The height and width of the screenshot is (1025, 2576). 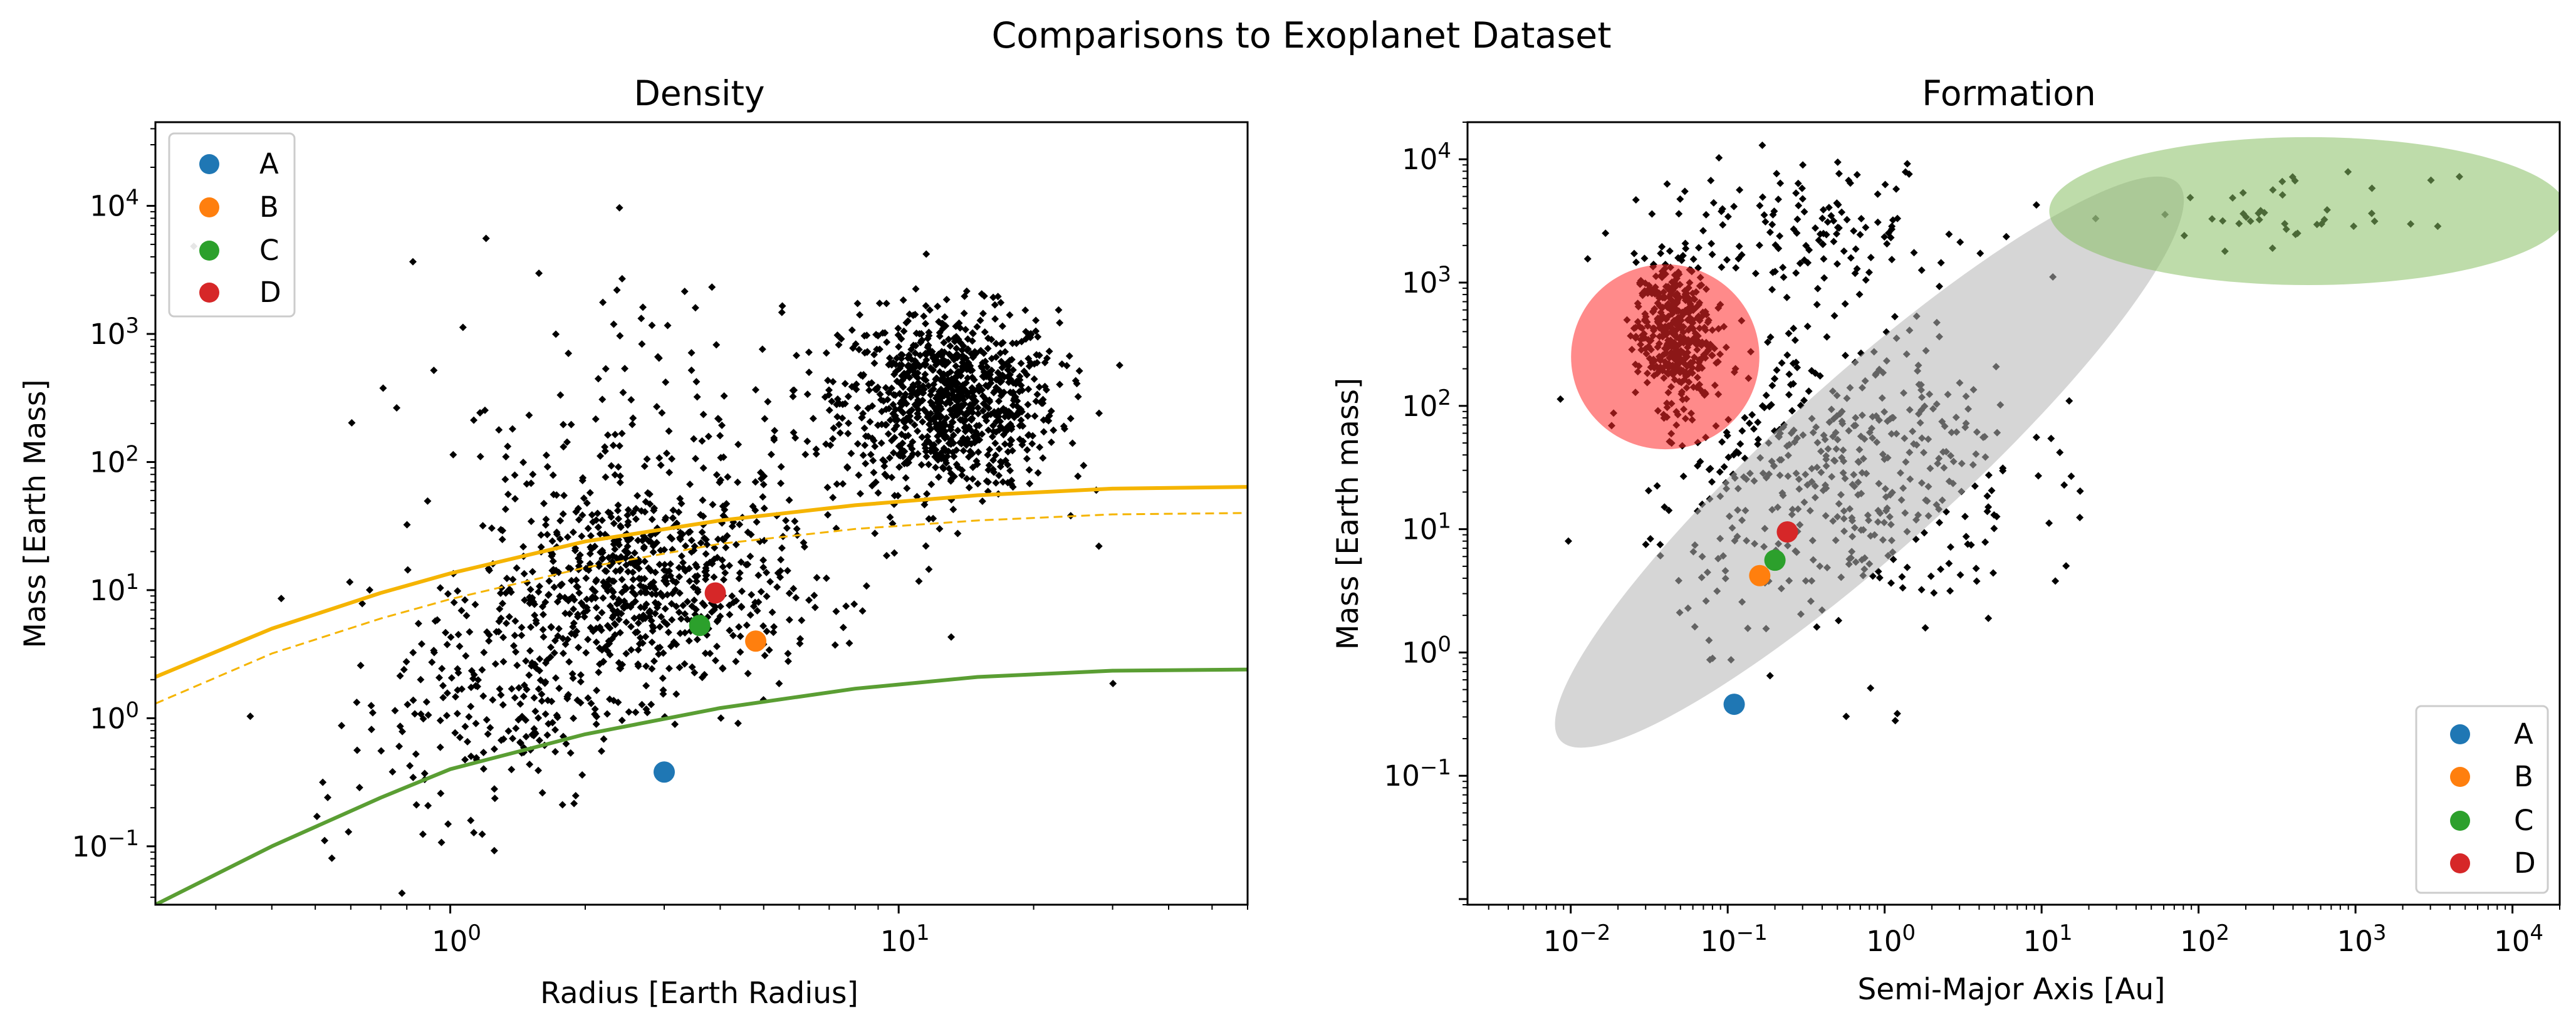 I want to click on density-legend-marker-d, so click(x=209, y=293).